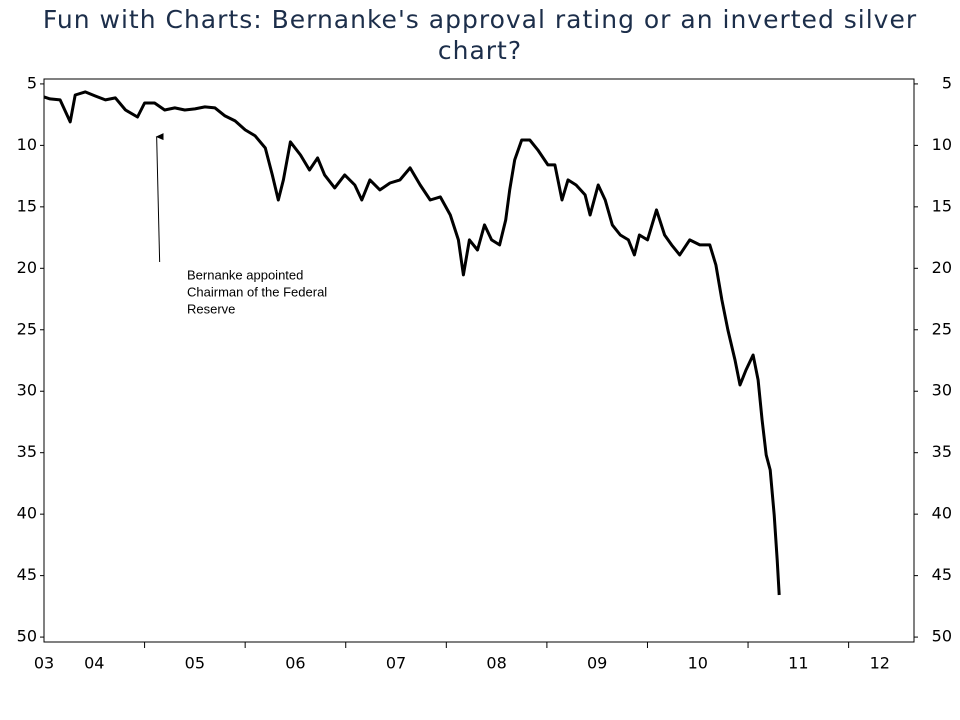  What do you see at coordinates (32, 82) in the screenshot?
I see `y-tick-label: 5` at bounding box center [32, 82].